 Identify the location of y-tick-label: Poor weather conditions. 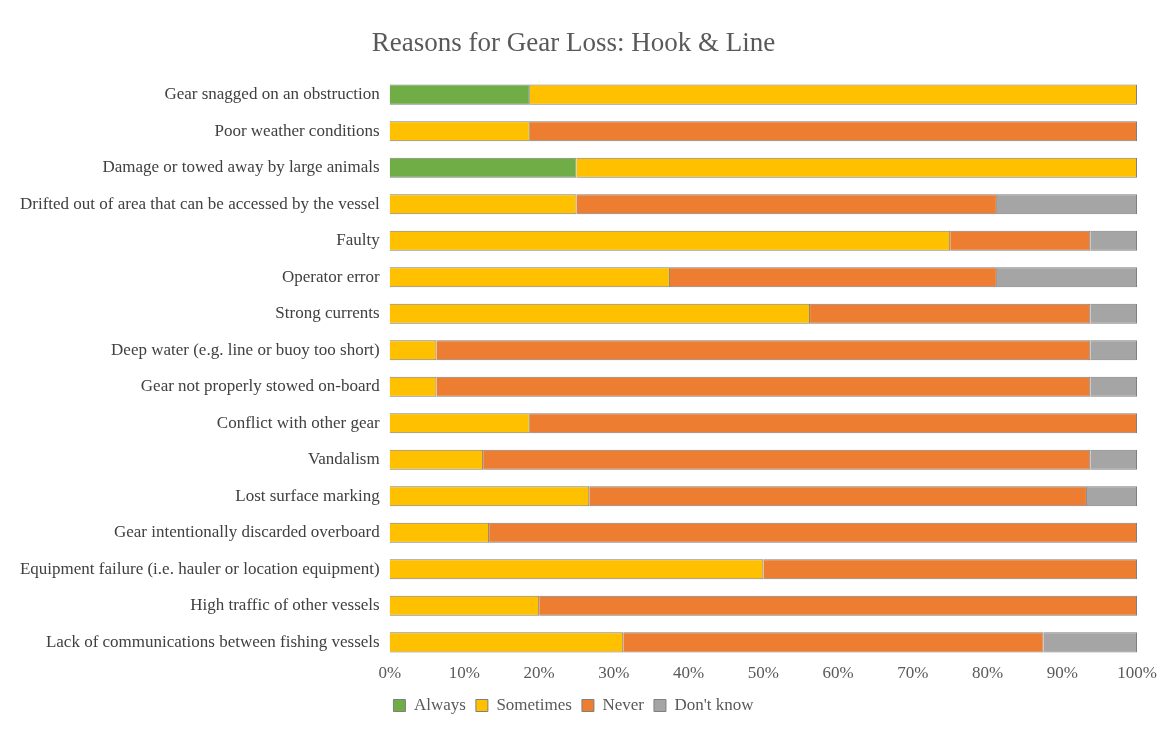
(297, 130).